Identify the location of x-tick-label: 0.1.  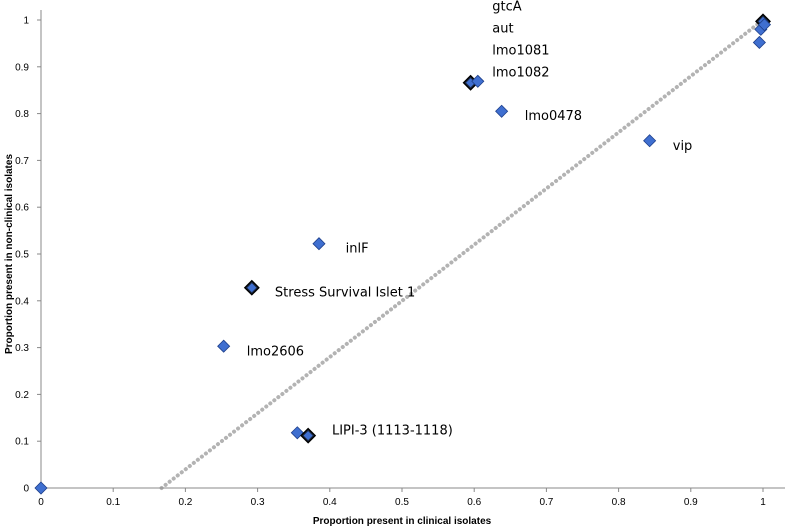
(113, 502).